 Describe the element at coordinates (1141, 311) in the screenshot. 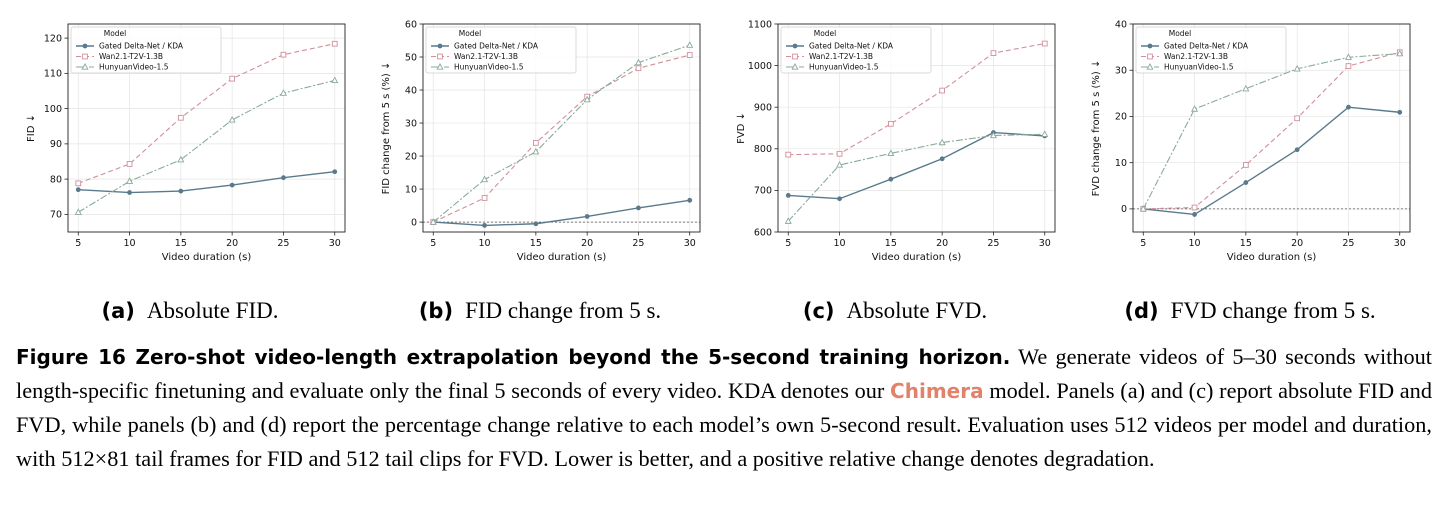

I see `subcaption-d-tag: (d)` at that location.